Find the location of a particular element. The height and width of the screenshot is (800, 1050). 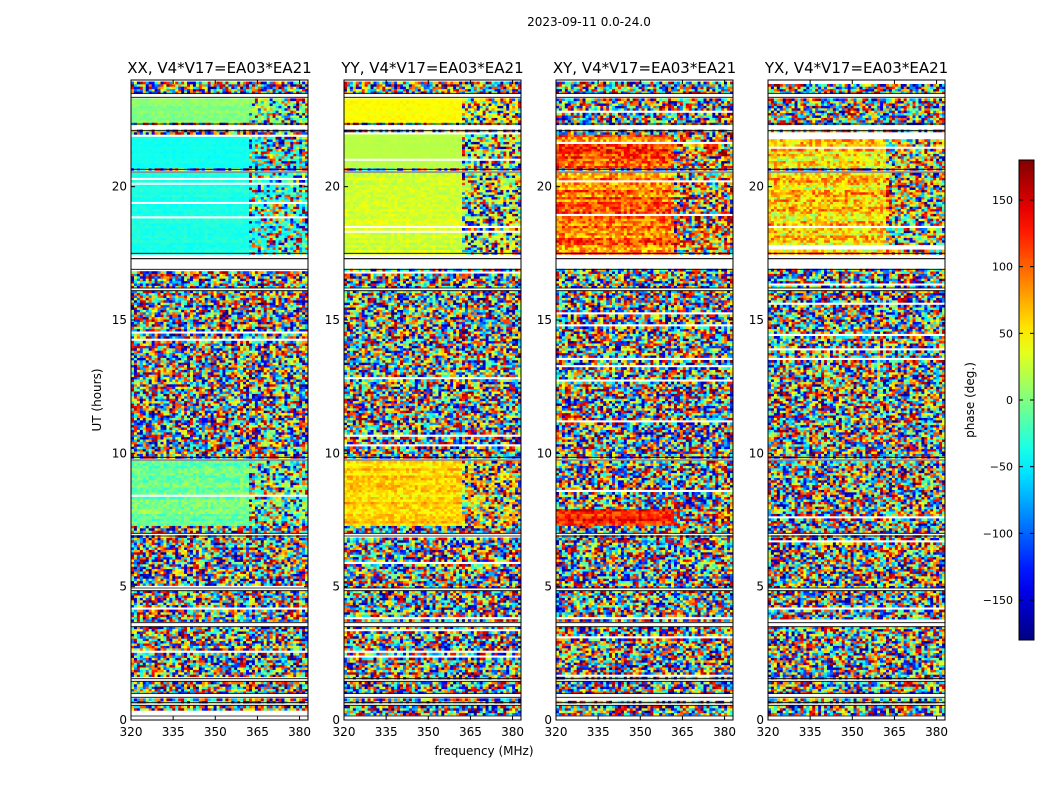

panel-title: YY, V4*V17=EA03*EA21 is located at coordinates (431, 68).